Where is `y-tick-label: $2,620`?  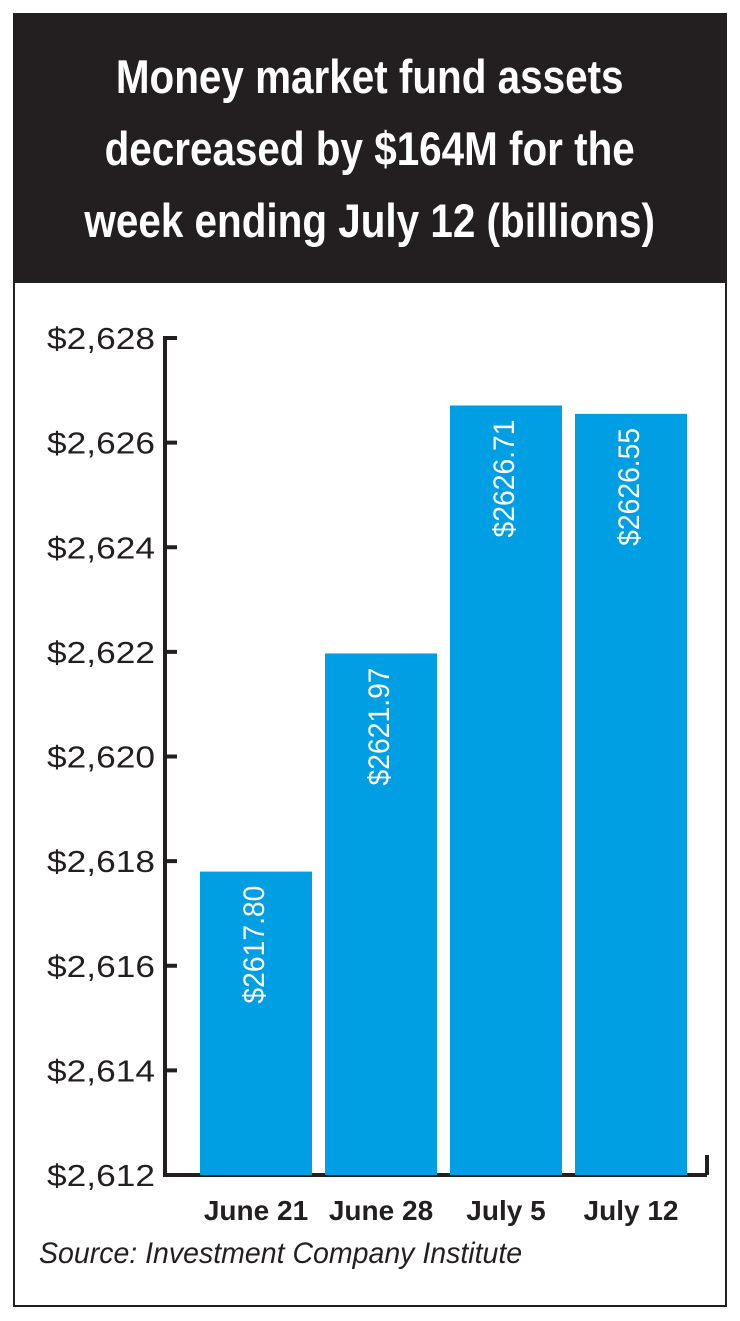 y-tick-label: $2,620 is located at coordinates (101, 757).